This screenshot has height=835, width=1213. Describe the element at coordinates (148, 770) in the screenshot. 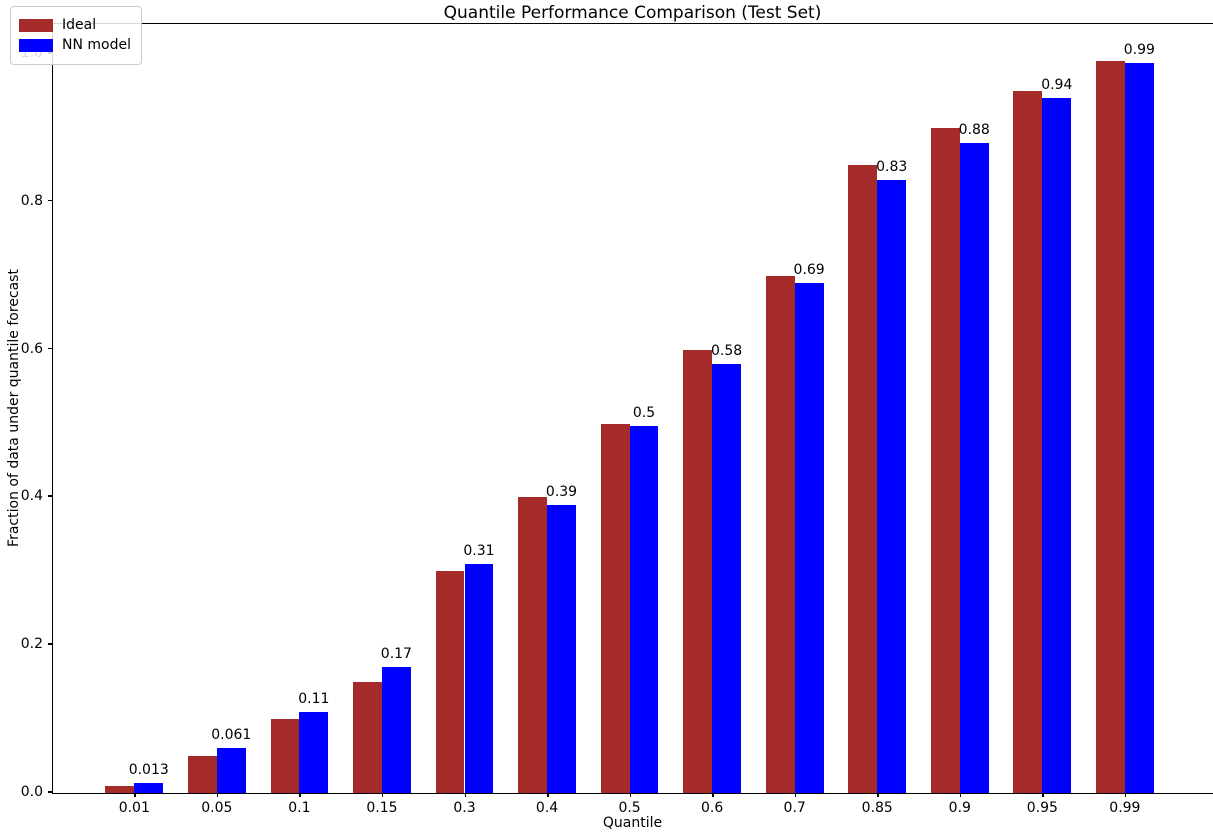

I see `bar-value-label: 0.013` at that location.